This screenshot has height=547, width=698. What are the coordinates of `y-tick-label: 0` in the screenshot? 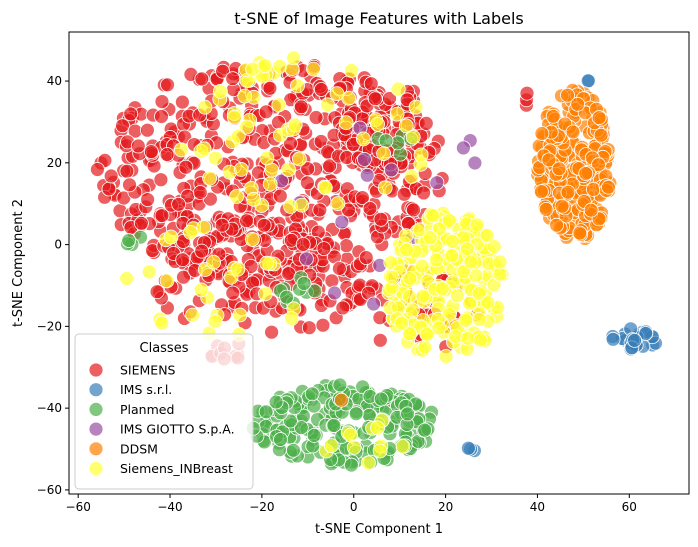 It's located at (58, 245).